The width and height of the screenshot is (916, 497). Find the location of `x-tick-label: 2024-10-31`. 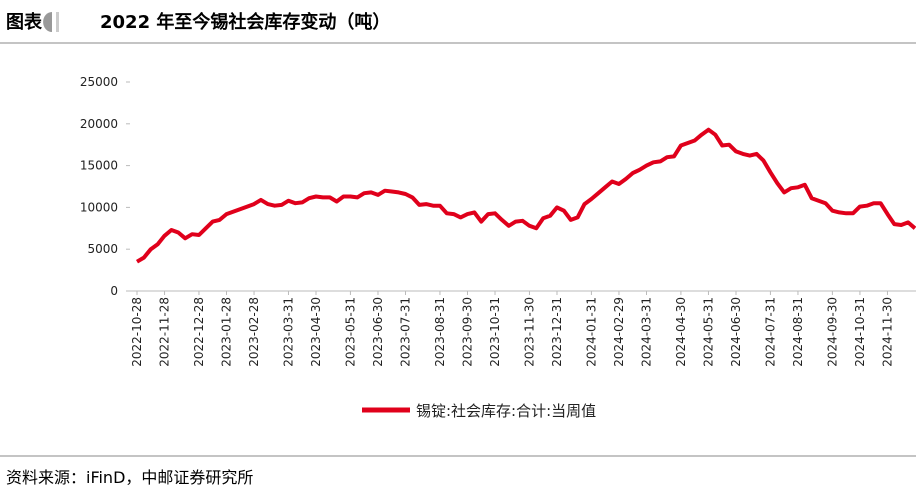

x-tick-label: 2024-10-31 is located at coordinates (860, 332).